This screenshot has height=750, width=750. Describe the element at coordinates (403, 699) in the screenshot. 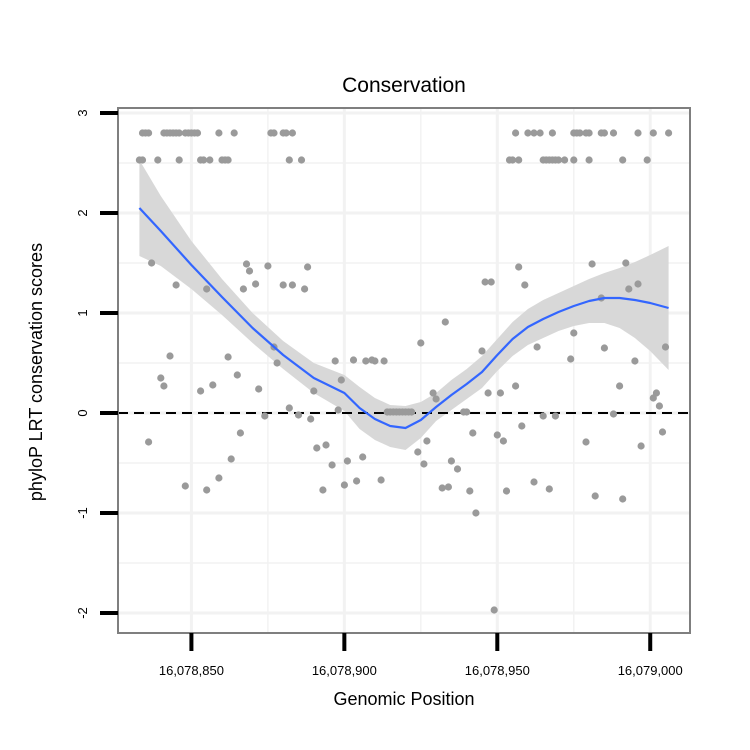

I see `x-axis-label: Genomic Position` at that location.